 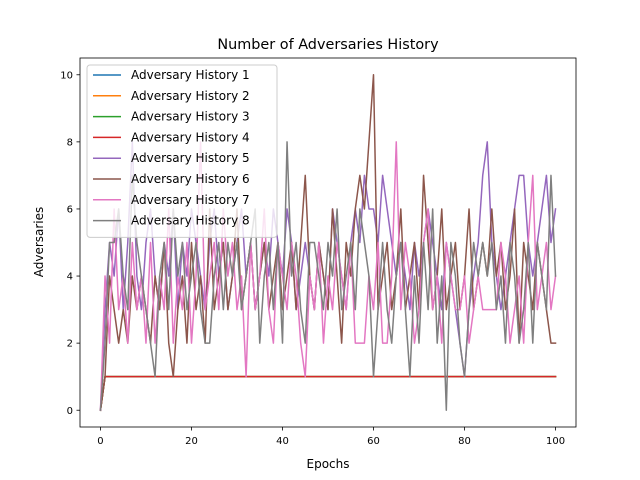 What do you see at coordinates (70, 344) in the screenshot?
I see `y-tick-label: 2` at bounding box center [70, 344].